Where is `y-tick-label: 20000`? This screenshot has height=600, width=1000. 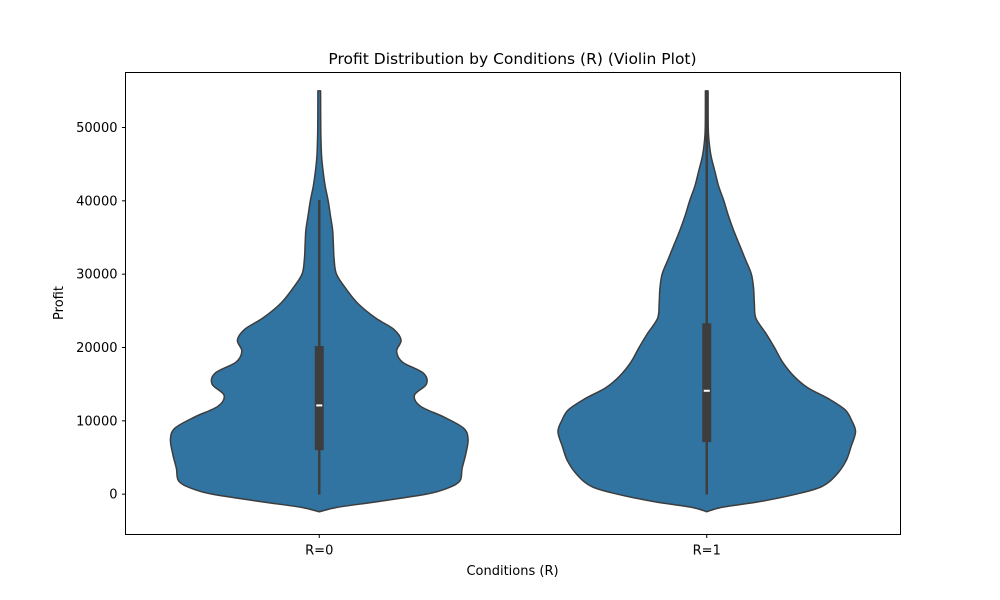
y-tick-label: 20000 is located at coordinates (96, 348).